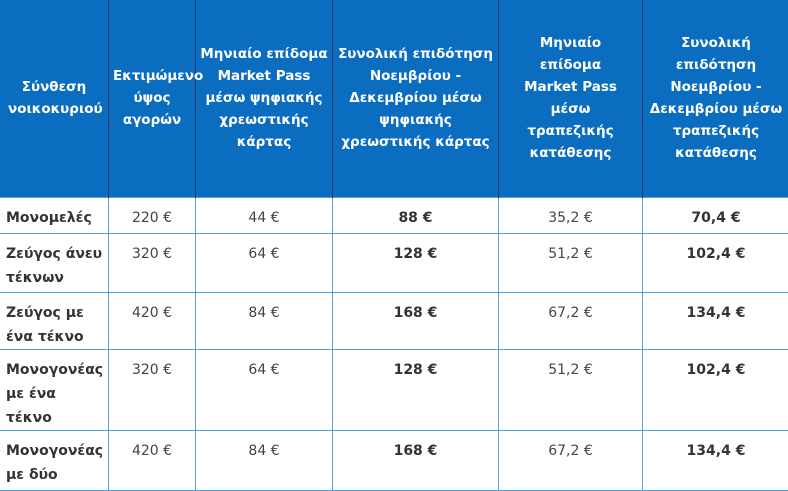 This screenshot has width=788, height=491. I want to click on cell-household: Μονομελές, so click(54, 215).